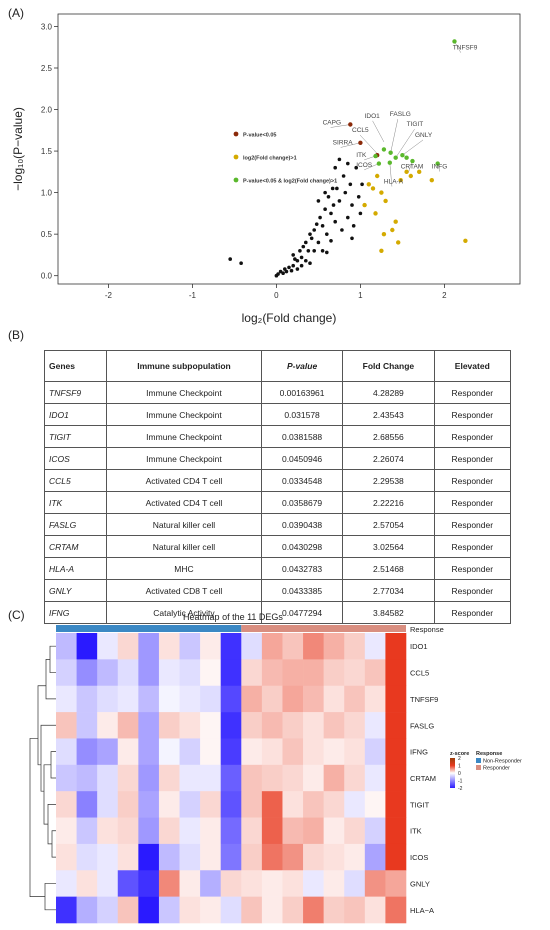 Image resolution: width=550 pixels, height=930 pixels. Describe the element at coordinates (16, 615) in the screenshot. I see `panel-label-c: (C)` at that location.